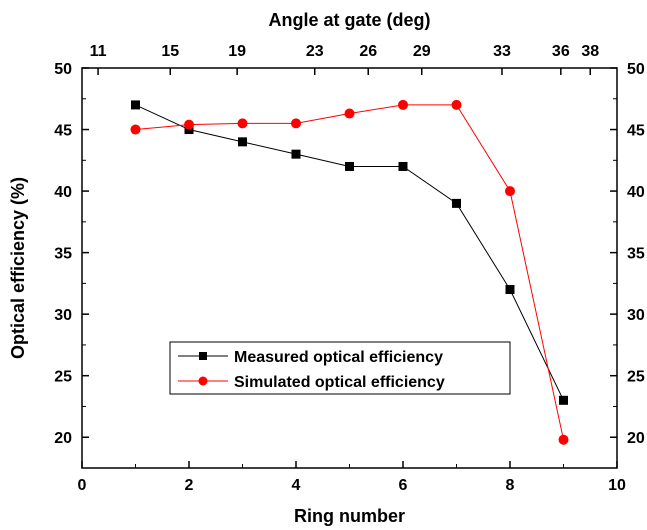 Image resolution: width=647 pixels, height=530 pixels. What do you see at coordinates (636, 254) in the screenshot?
I see `y-tick-label-right: 35` at bounding box center [636, 254].